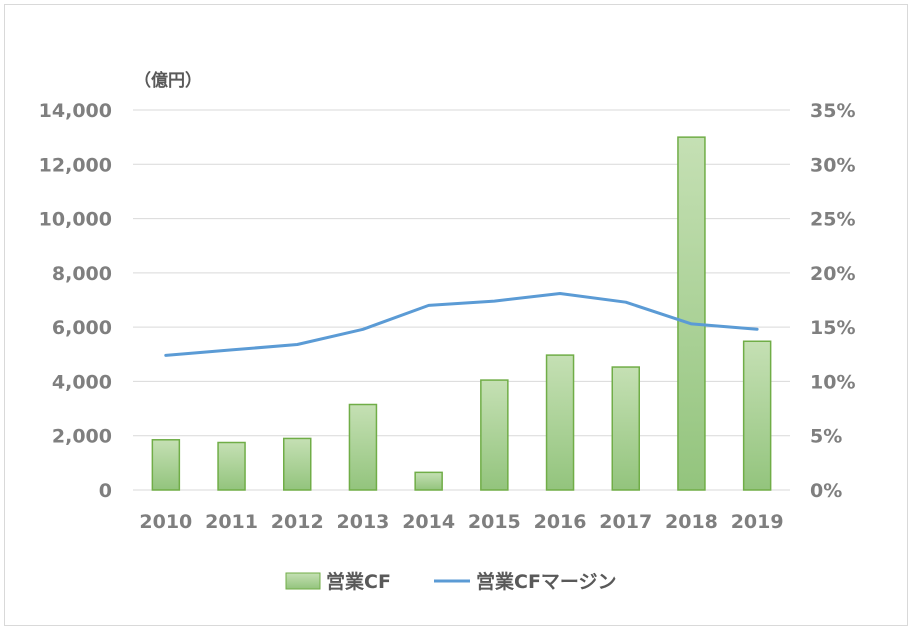 Image resolution: width=914 pixels, height=632 pixels. Describe the element at coordinates (168, 80) in the screenshot. I see `unit-label: （億円）` at that location.